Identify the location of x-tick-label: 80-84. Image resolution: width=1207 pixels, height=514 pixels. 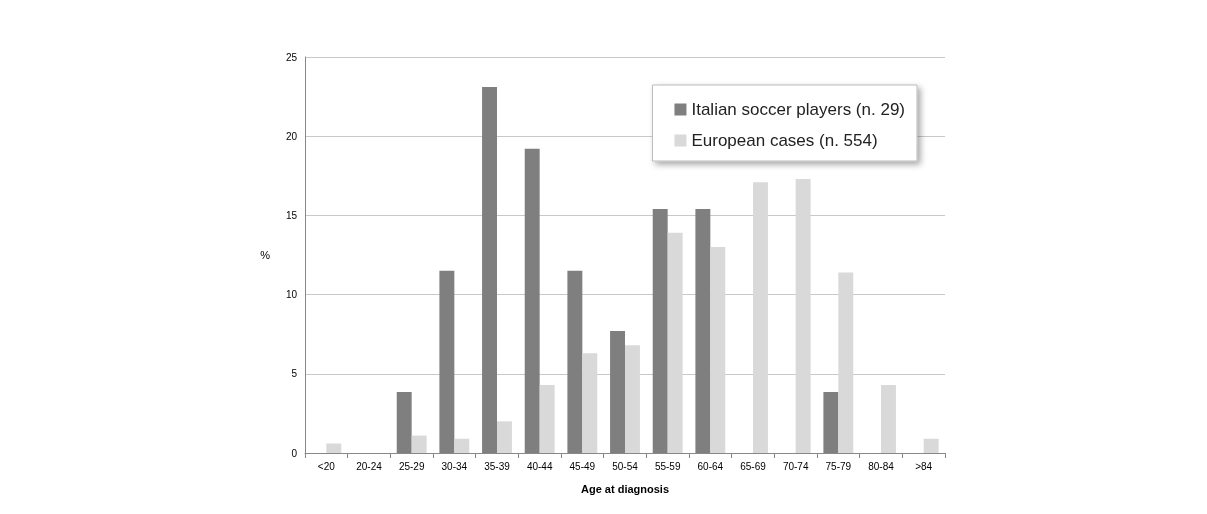
(881, 466).